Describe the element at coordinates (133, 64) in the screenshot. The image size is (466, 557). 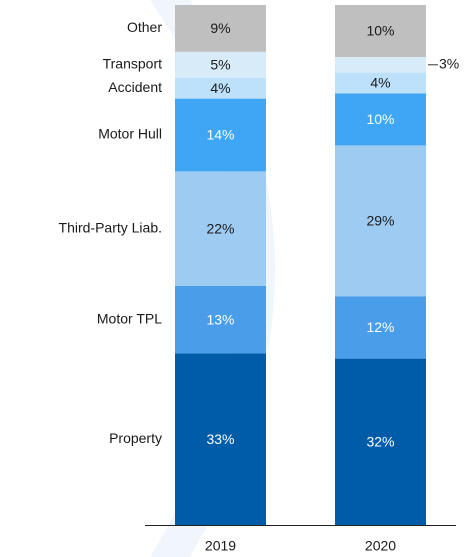
I see `legend-label: Transport` at that location.